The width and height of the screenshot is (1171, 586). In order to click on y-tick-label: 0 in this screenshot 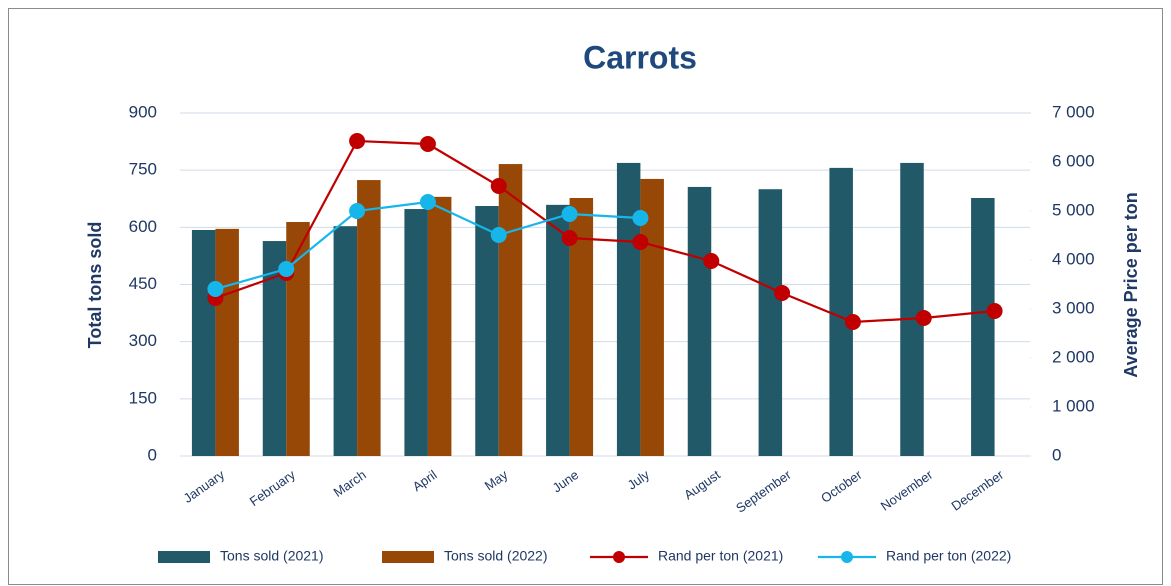, I will do `click(152, 454)`.